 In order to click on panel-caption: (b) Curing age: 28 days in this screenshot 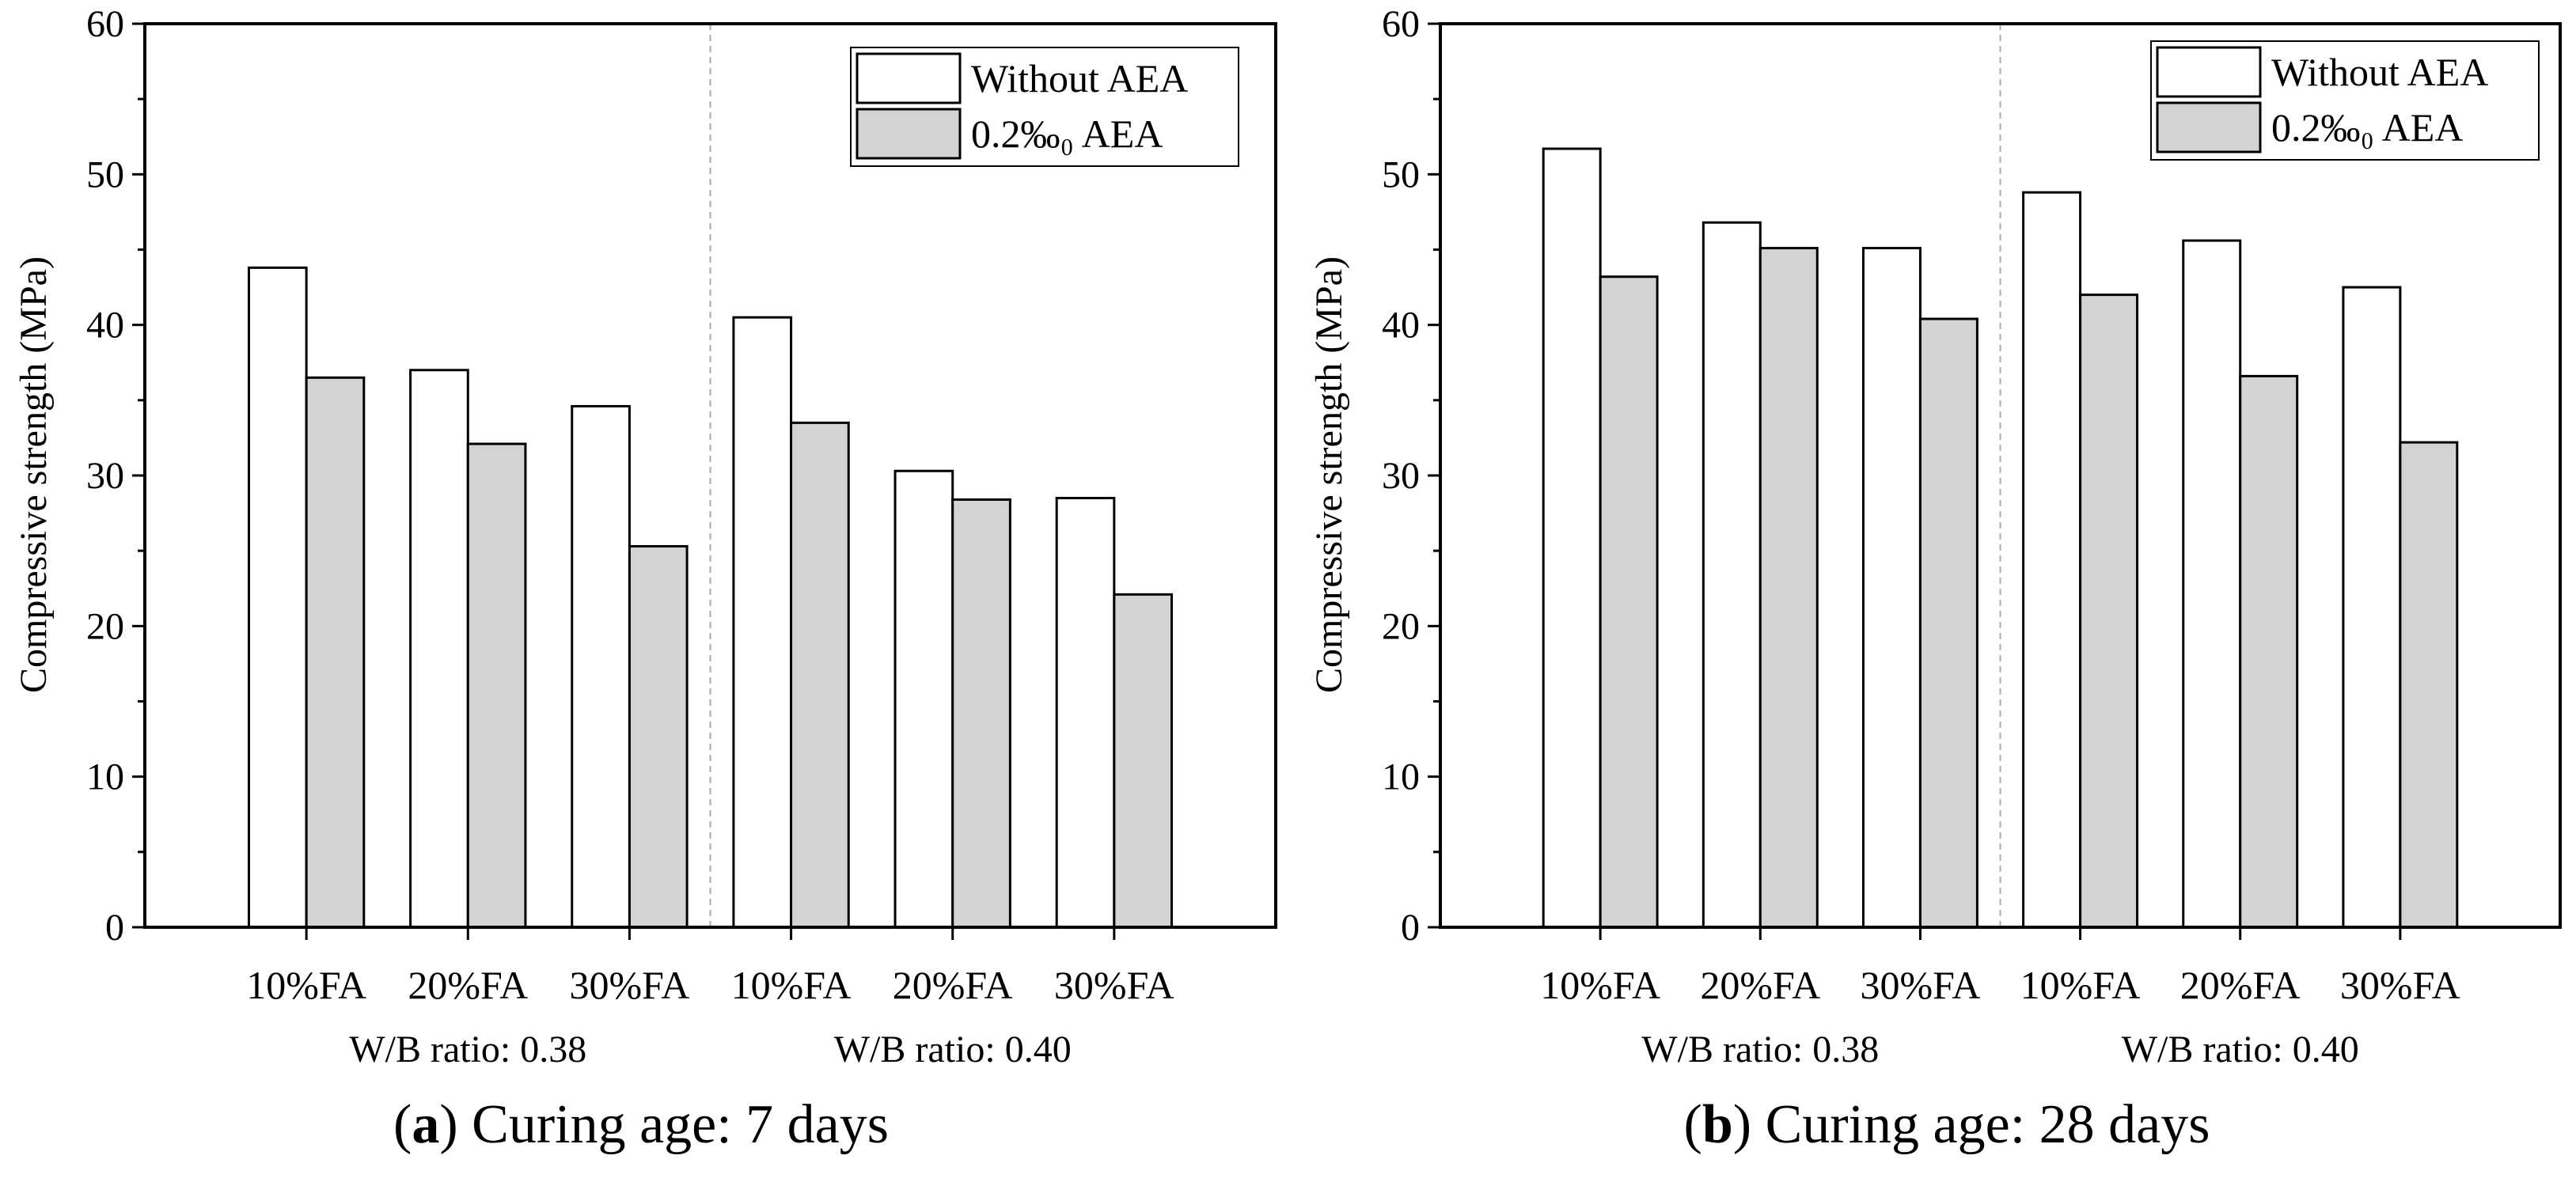, I will do `click(1947, 1124)`.